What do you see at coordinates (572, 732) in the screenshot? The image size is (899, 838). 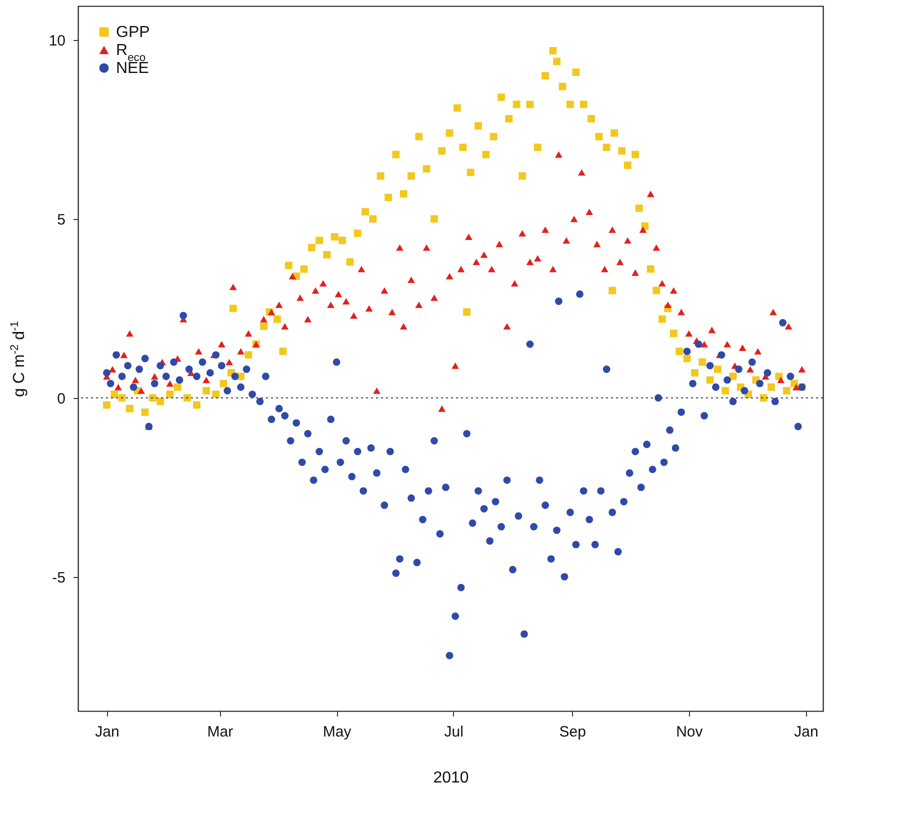 I see `x-tick-label: Sep` at bounding box center [572, 732].